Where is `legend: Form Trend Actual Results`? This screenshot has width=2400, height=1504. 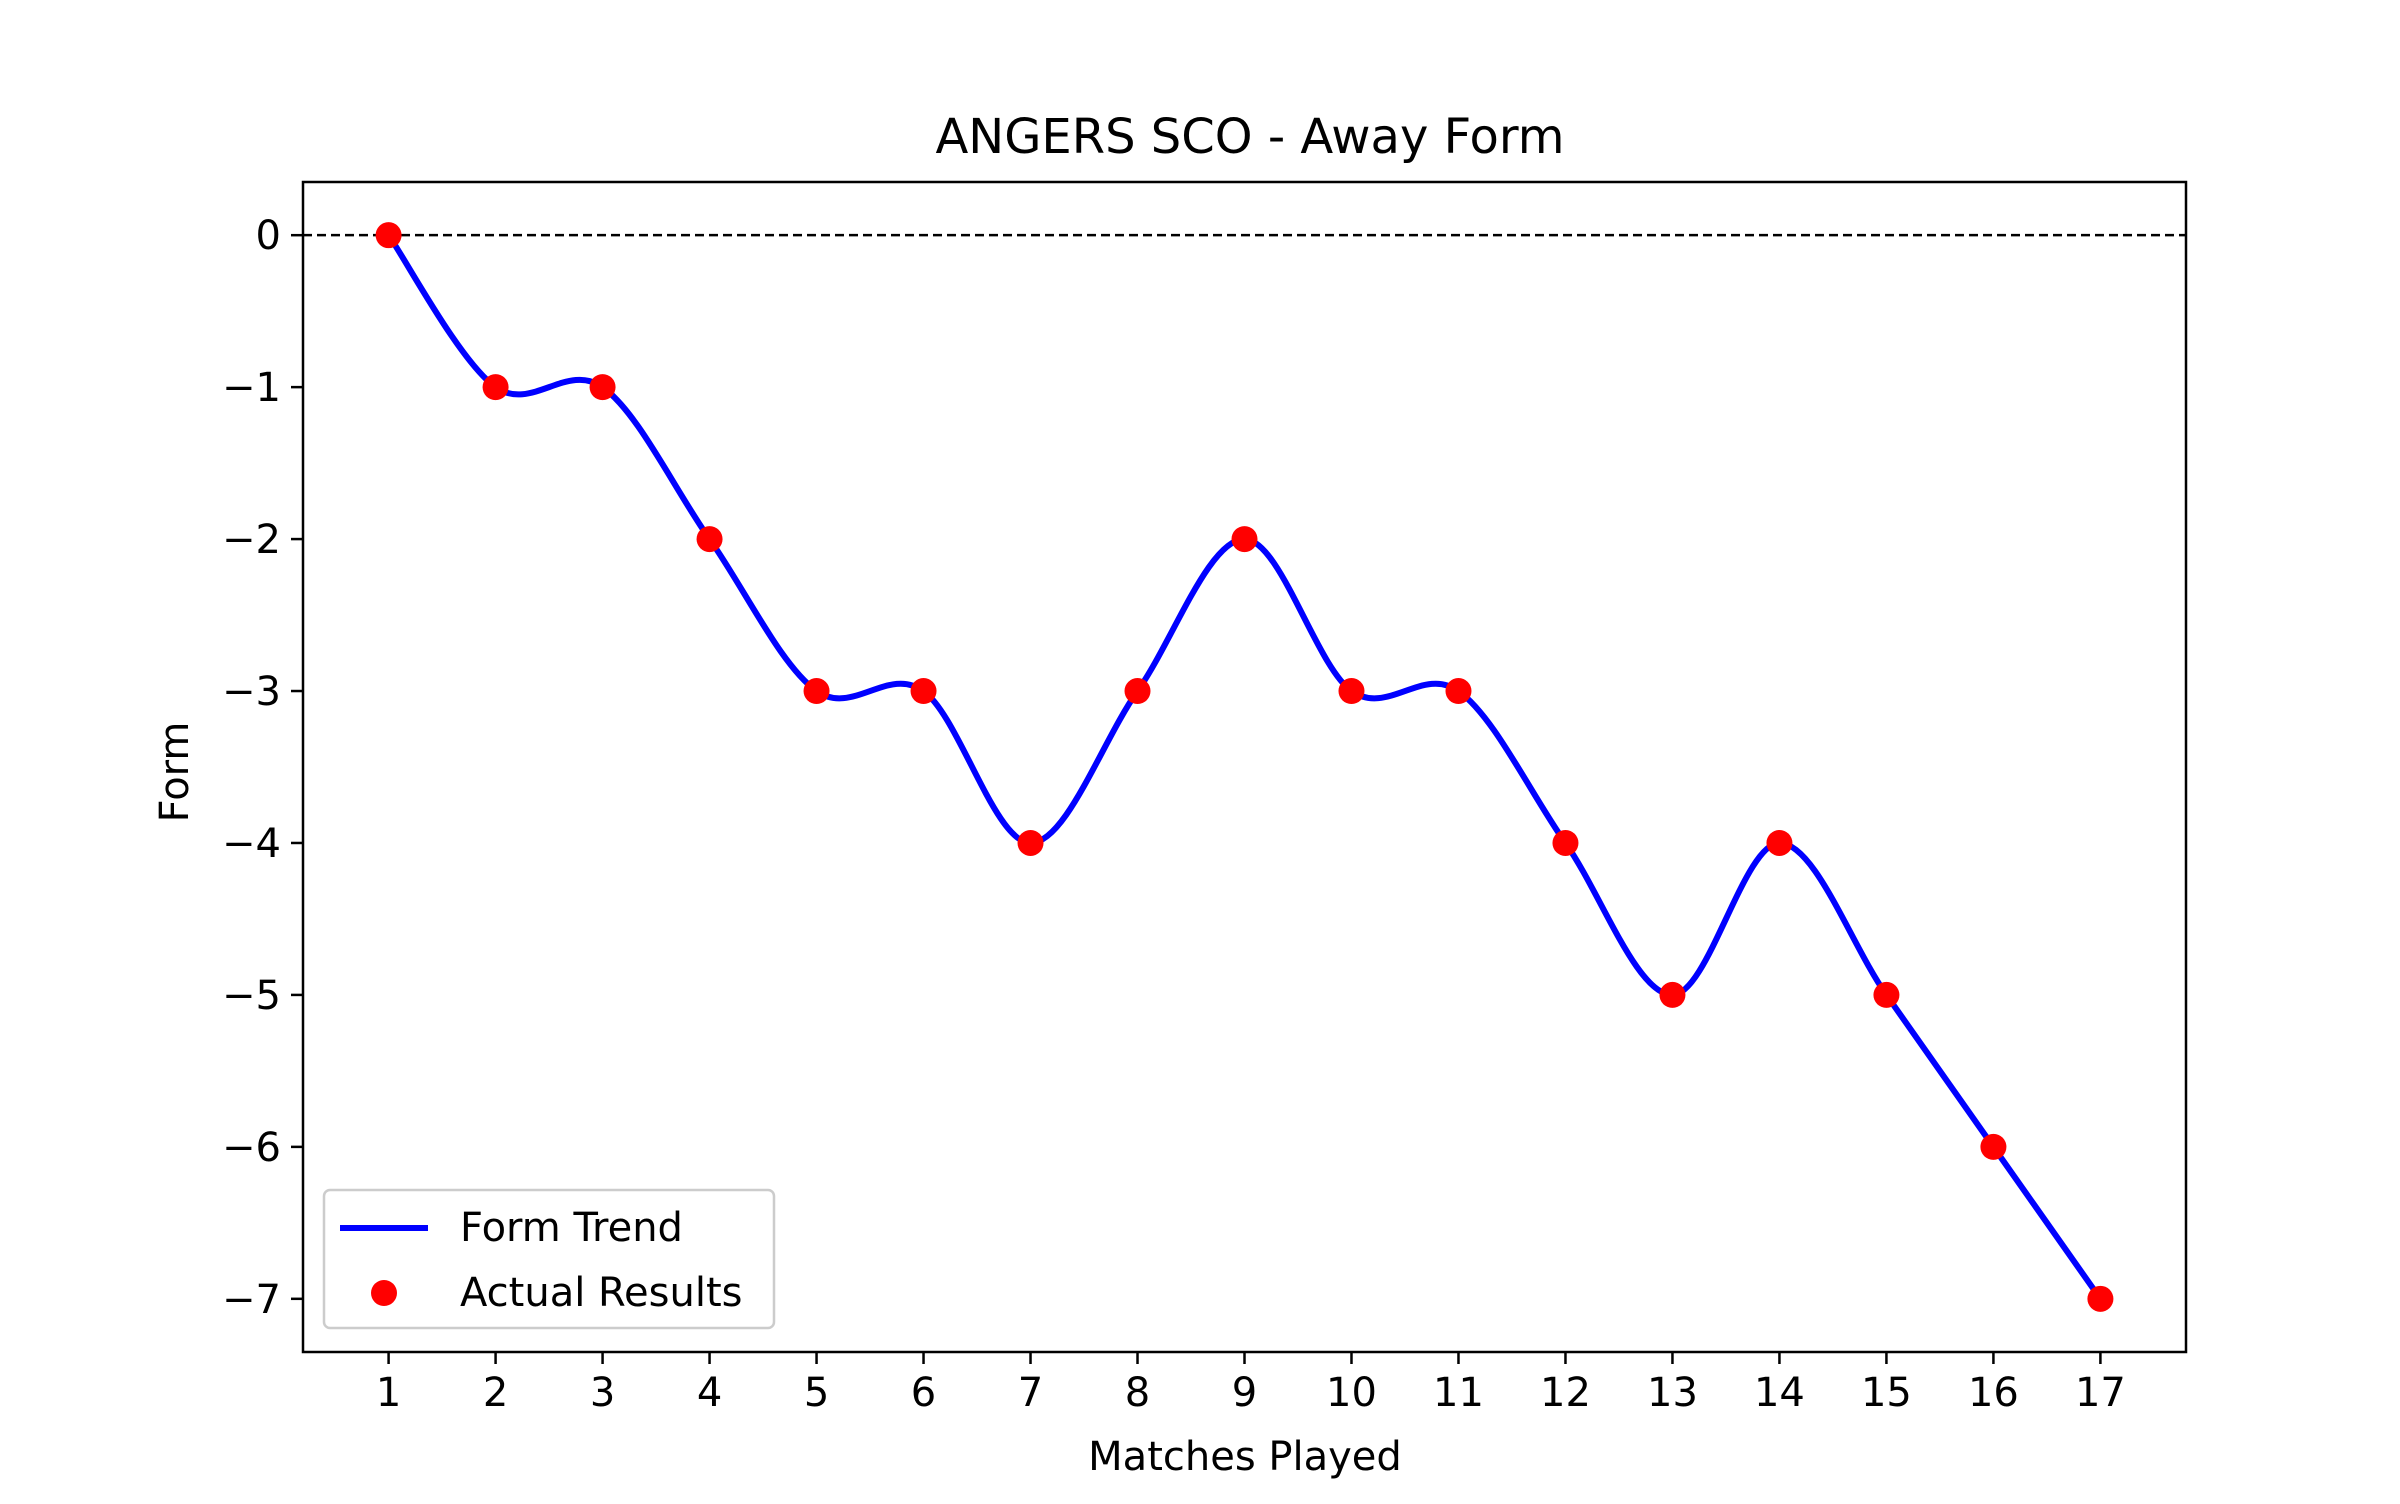 legend: Form Trend Actual Results is located at coordinates (549, 1259).